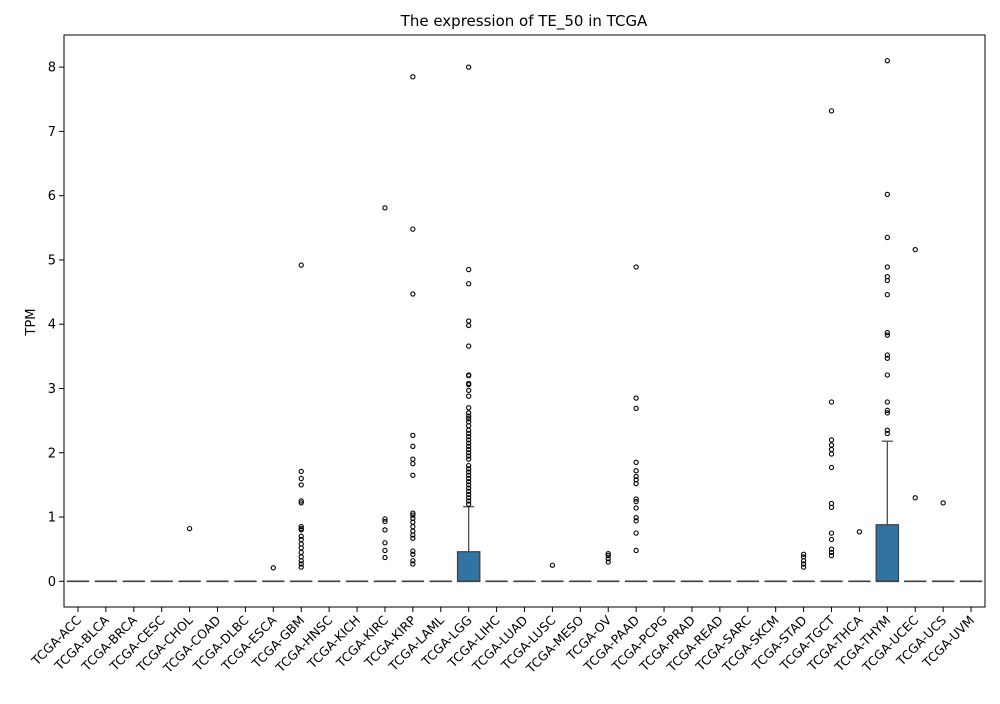 This screenshot has height=704, width=1000. I want to click on y-tick-label: 0, so click(52, 582).